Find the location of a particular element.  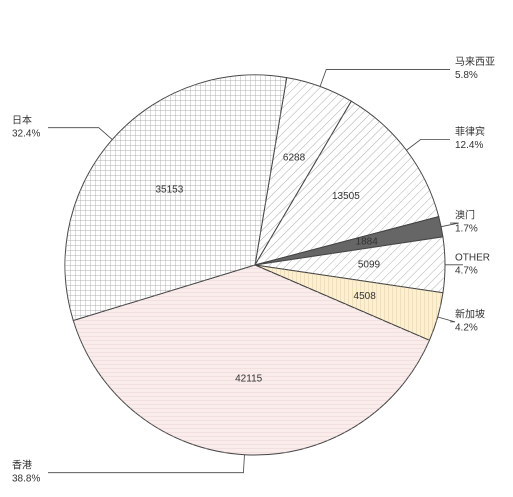

category-label: 澳门 is located at coordinates (465, 215).